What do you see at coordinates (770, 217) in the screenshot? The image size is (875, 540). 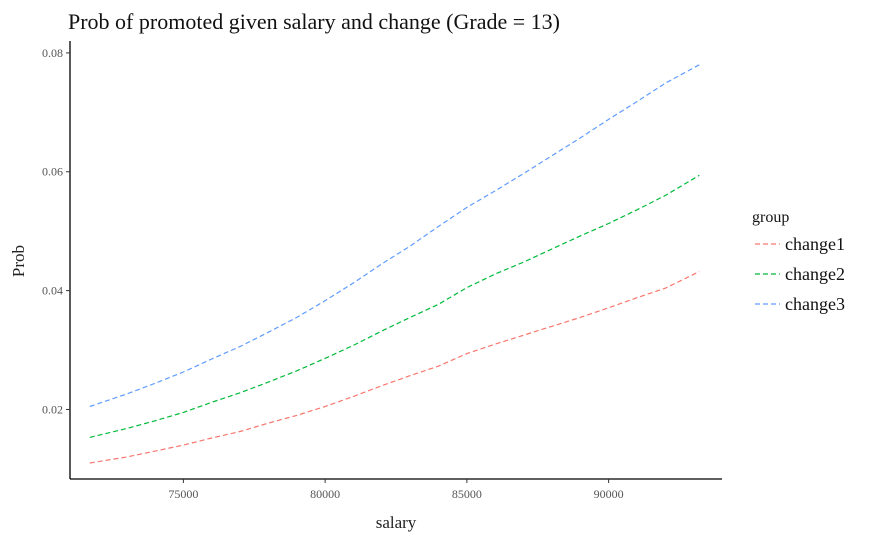 I see `legend-title: group` at bounding box center [770, 217].